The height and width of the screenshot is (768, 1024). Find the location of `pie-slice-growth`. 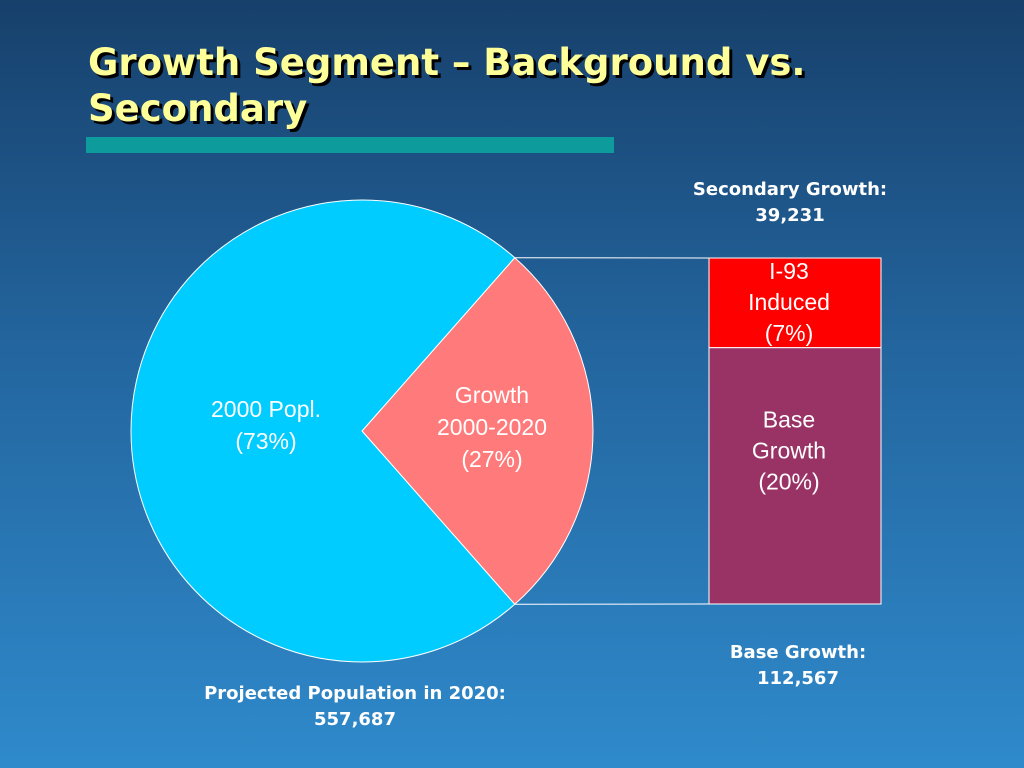

pie-slice-growth is located at coordinates (477, 431).